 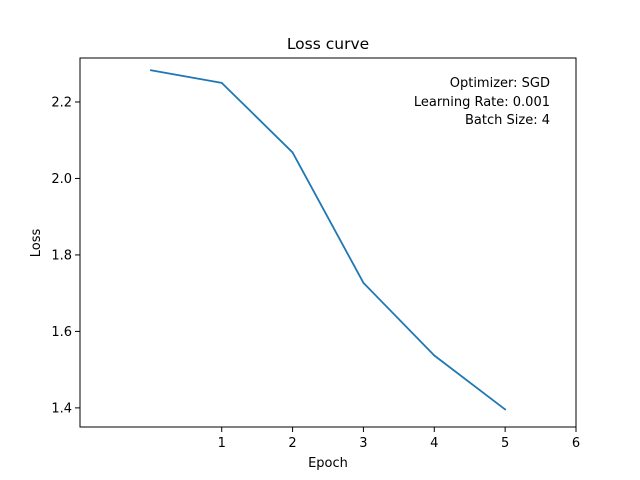 What do you see at coordinates (36, 243) in the screenshot?
I see `y-axis-label: Loss` at bounding box center [36, 243].